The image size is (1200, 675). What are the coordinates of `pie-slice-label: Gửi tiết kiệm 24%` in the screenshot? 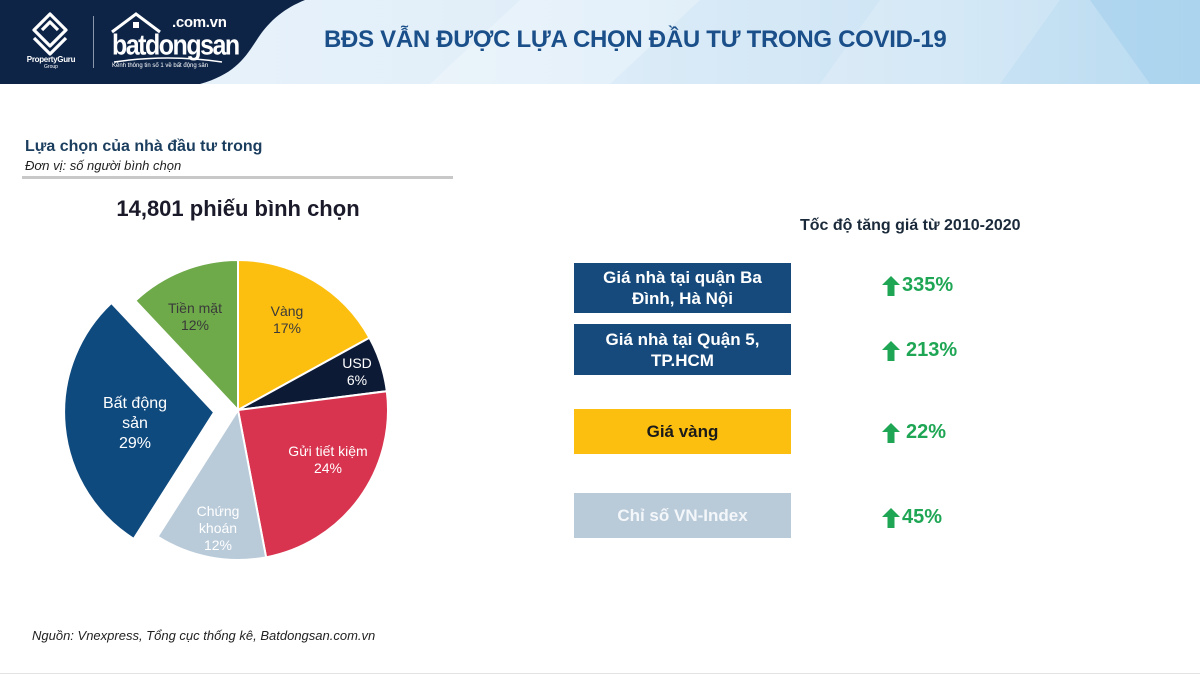 It's located at (328, 459).